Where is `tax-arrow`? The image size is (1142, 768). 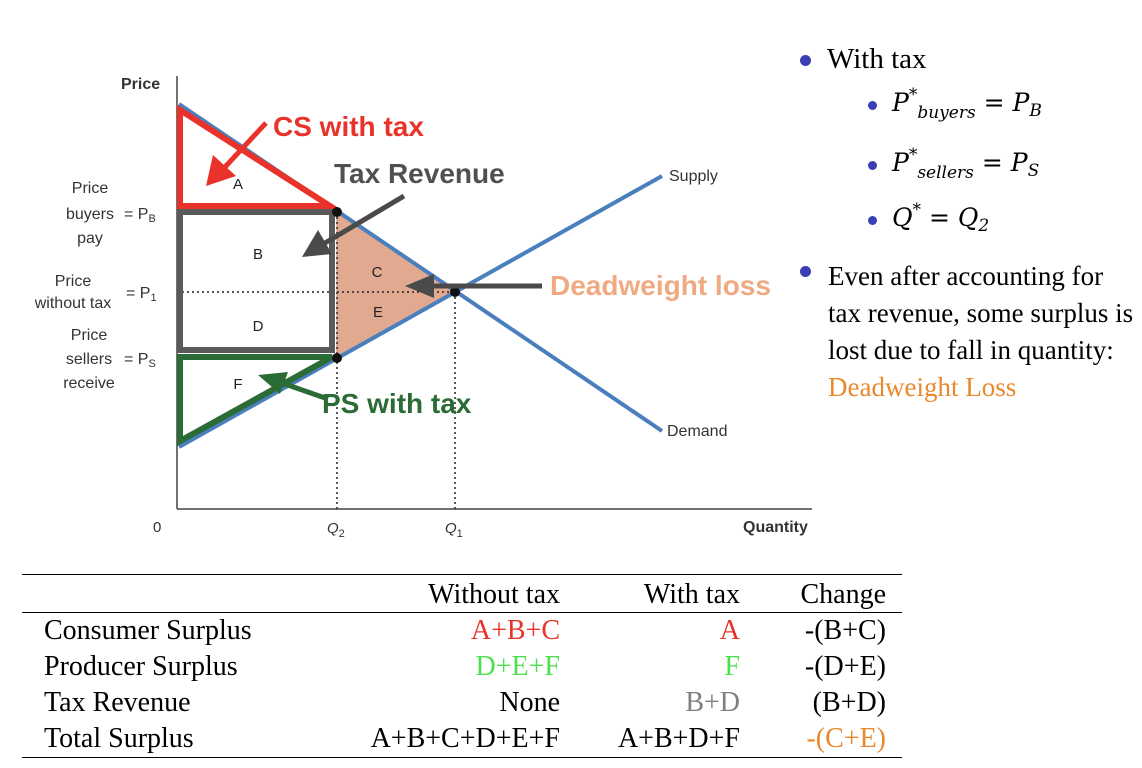 tax-arrow is located at coordinates (364, 219).